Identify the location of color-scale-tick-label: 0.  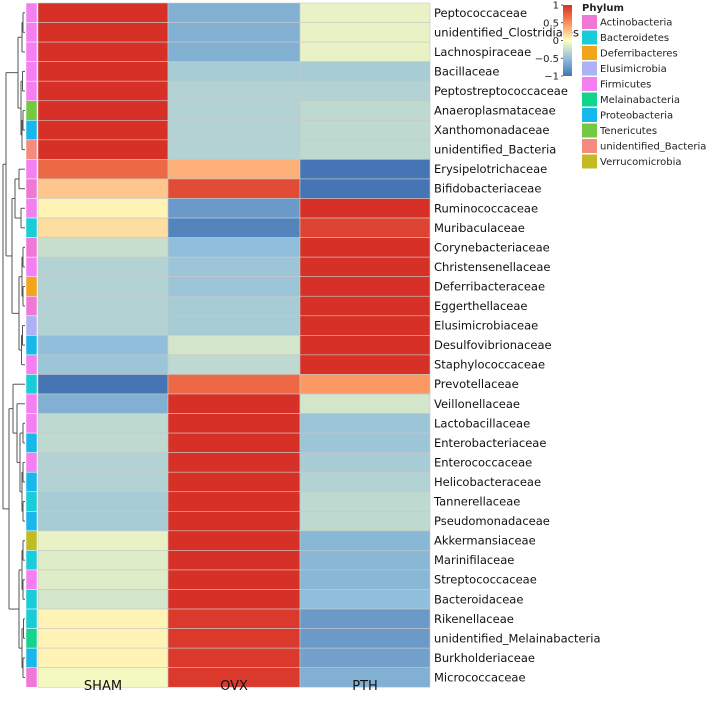
(556, 41).